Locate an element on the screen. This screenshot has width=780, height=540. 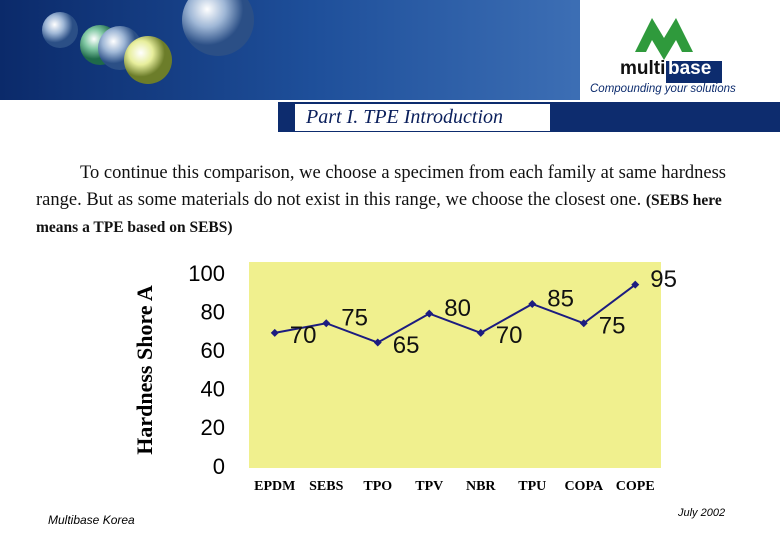
x-tick-label: NBR is located at coordinates (481, 486).